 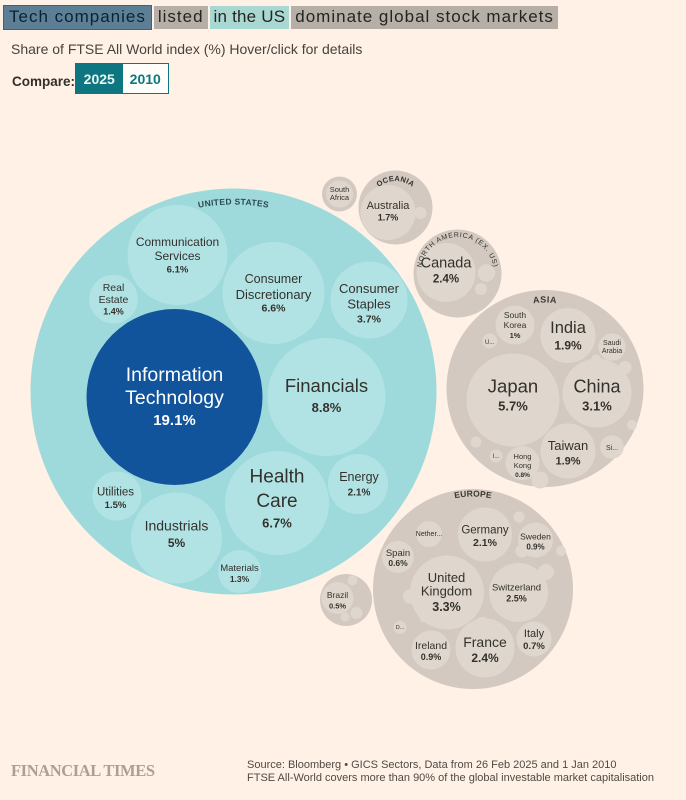 I want to click on svg-text: Switzerland, so click(x=516, y=588).